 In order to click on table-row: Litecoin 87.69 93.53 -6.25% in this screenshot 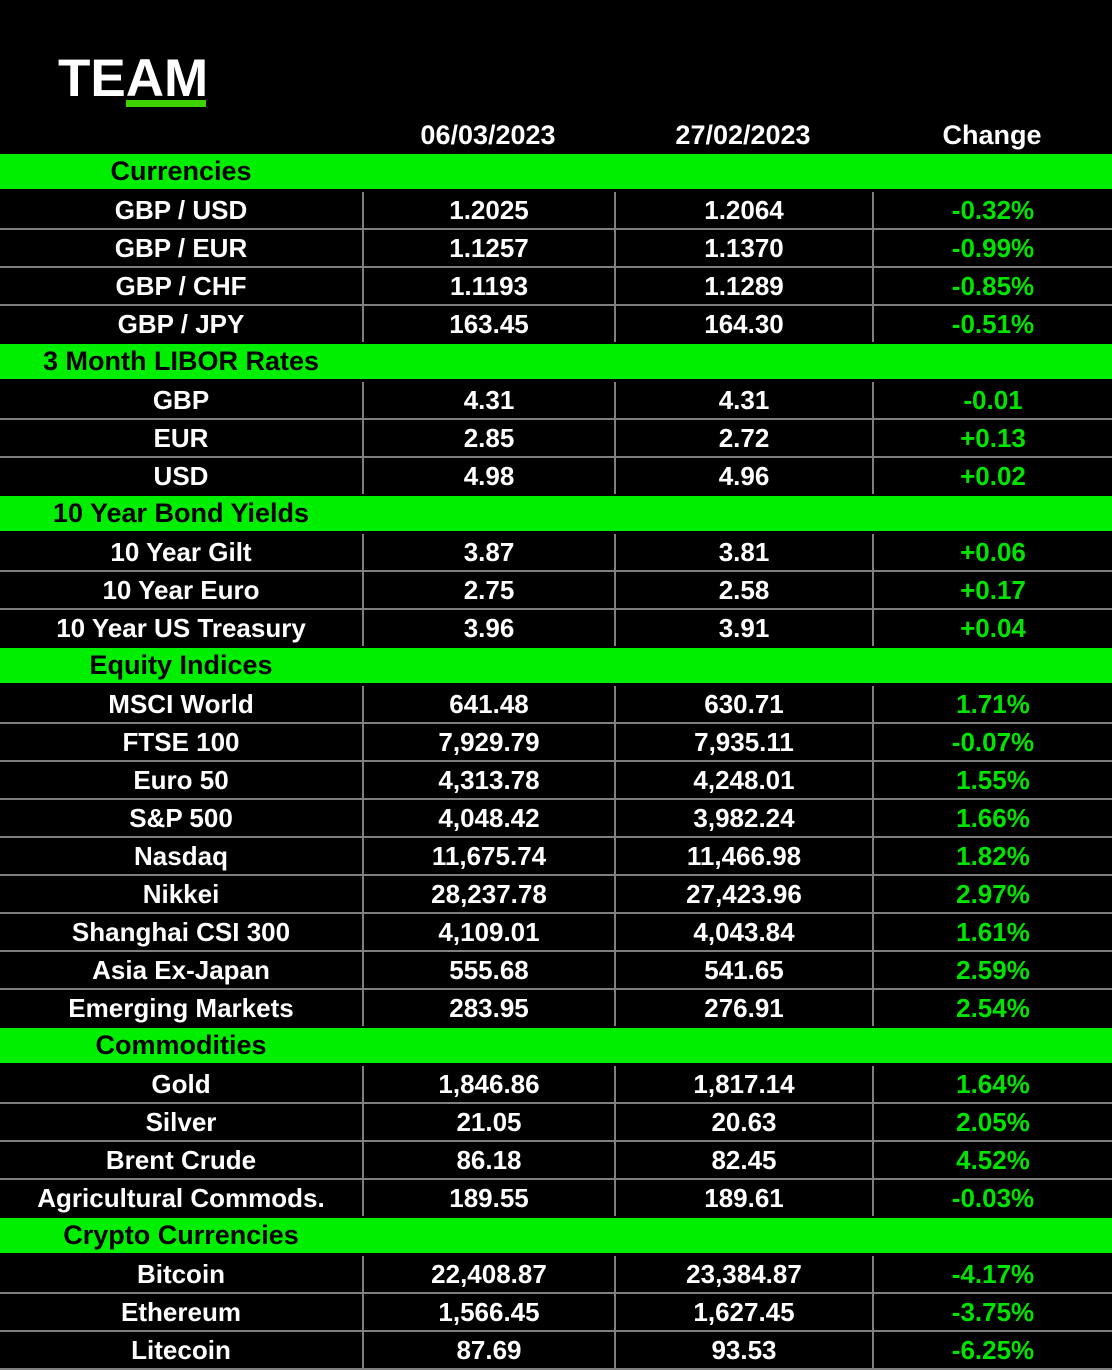, I will do `click(556, 1350)`.